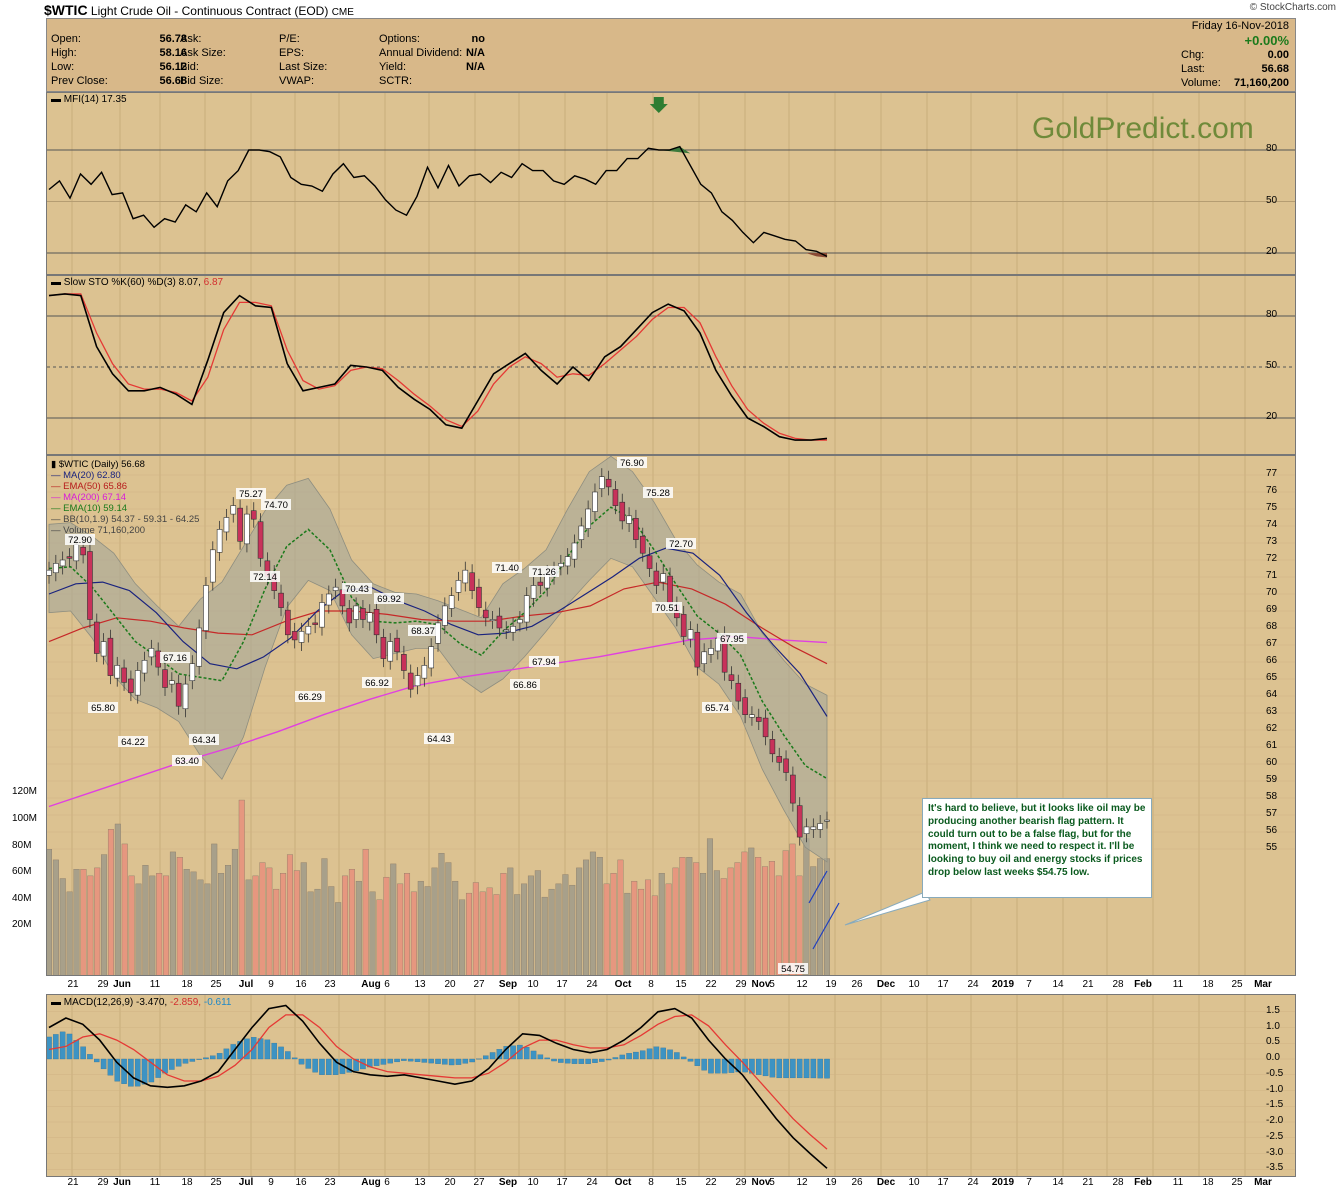 Image resolution: width=1340 pixels, height=1192 pixels. Describe the element at coordinates (479, 984) in the screenshot. I see `x-tick-label: 27` at that location.